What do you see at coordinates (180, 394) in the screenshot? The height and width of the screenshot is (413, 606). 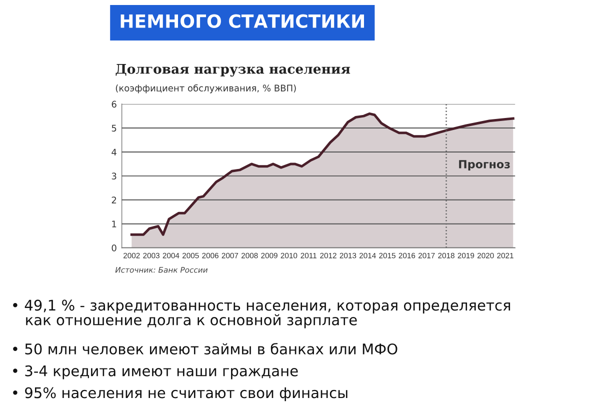 I see `text: • 95% населения не считают свои финансы` at bounding box center [180, 394].